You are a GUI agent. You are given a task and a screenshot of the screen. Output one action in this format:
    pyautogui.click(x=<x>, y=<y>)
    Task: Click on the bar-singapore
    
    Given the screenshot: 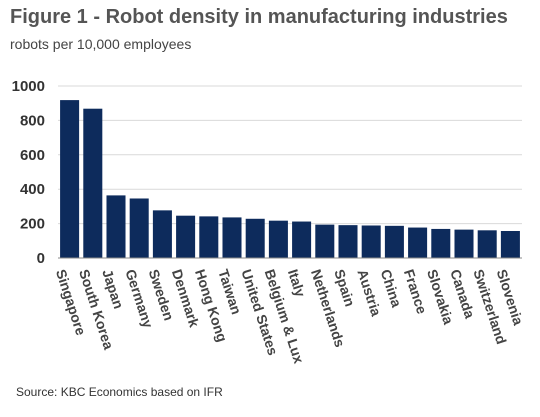 What is the action you would take?
    pyautogui.click(x=70, y=179)
    